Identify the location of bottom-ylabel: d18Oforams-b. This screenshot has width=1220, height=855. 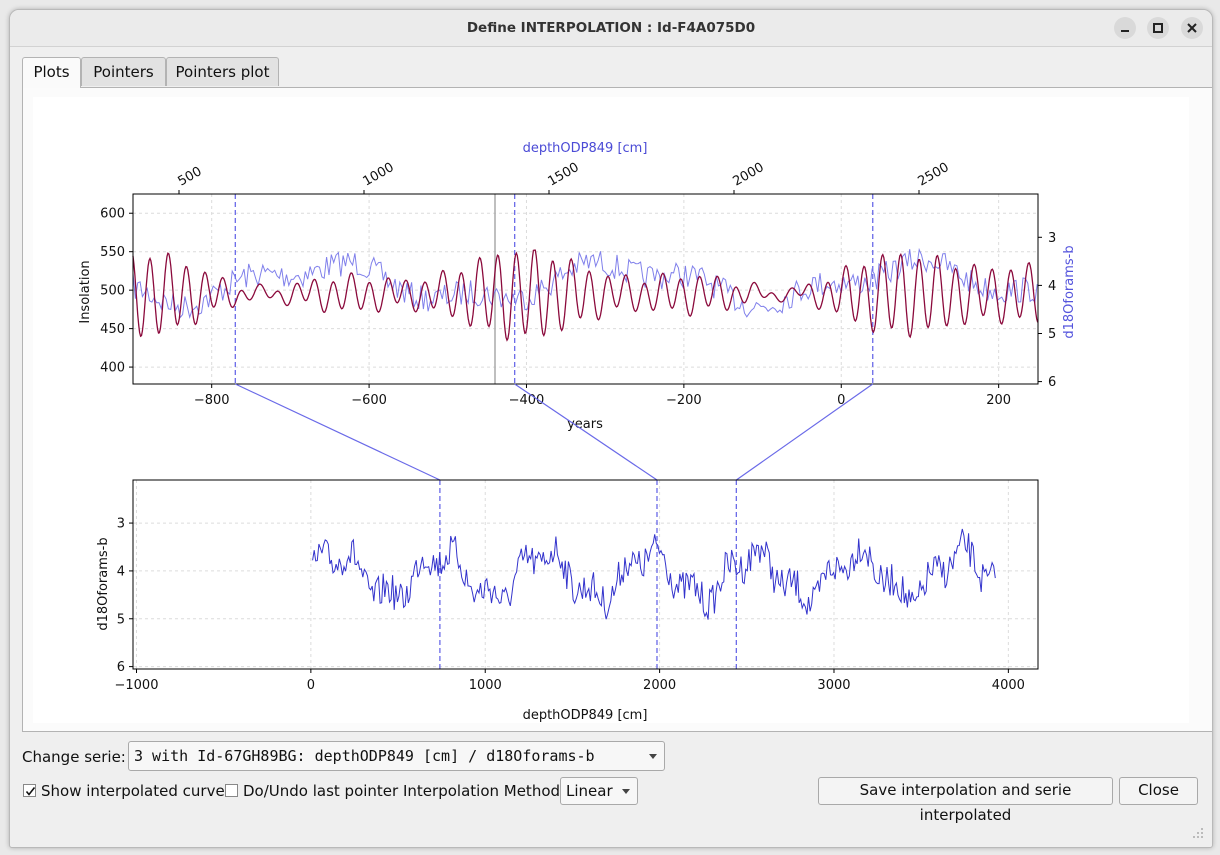
(103, 583).